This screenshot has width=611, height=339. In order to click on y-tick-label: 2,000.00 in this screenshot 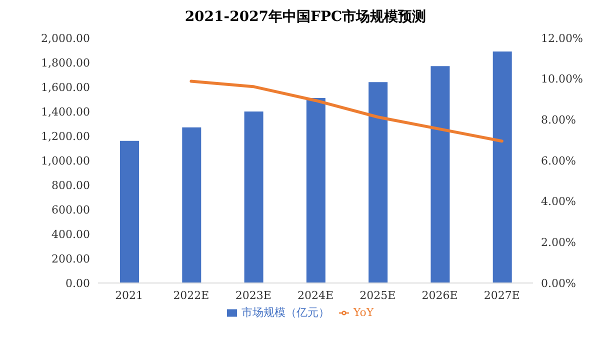, I will do `click(65, 38)`.